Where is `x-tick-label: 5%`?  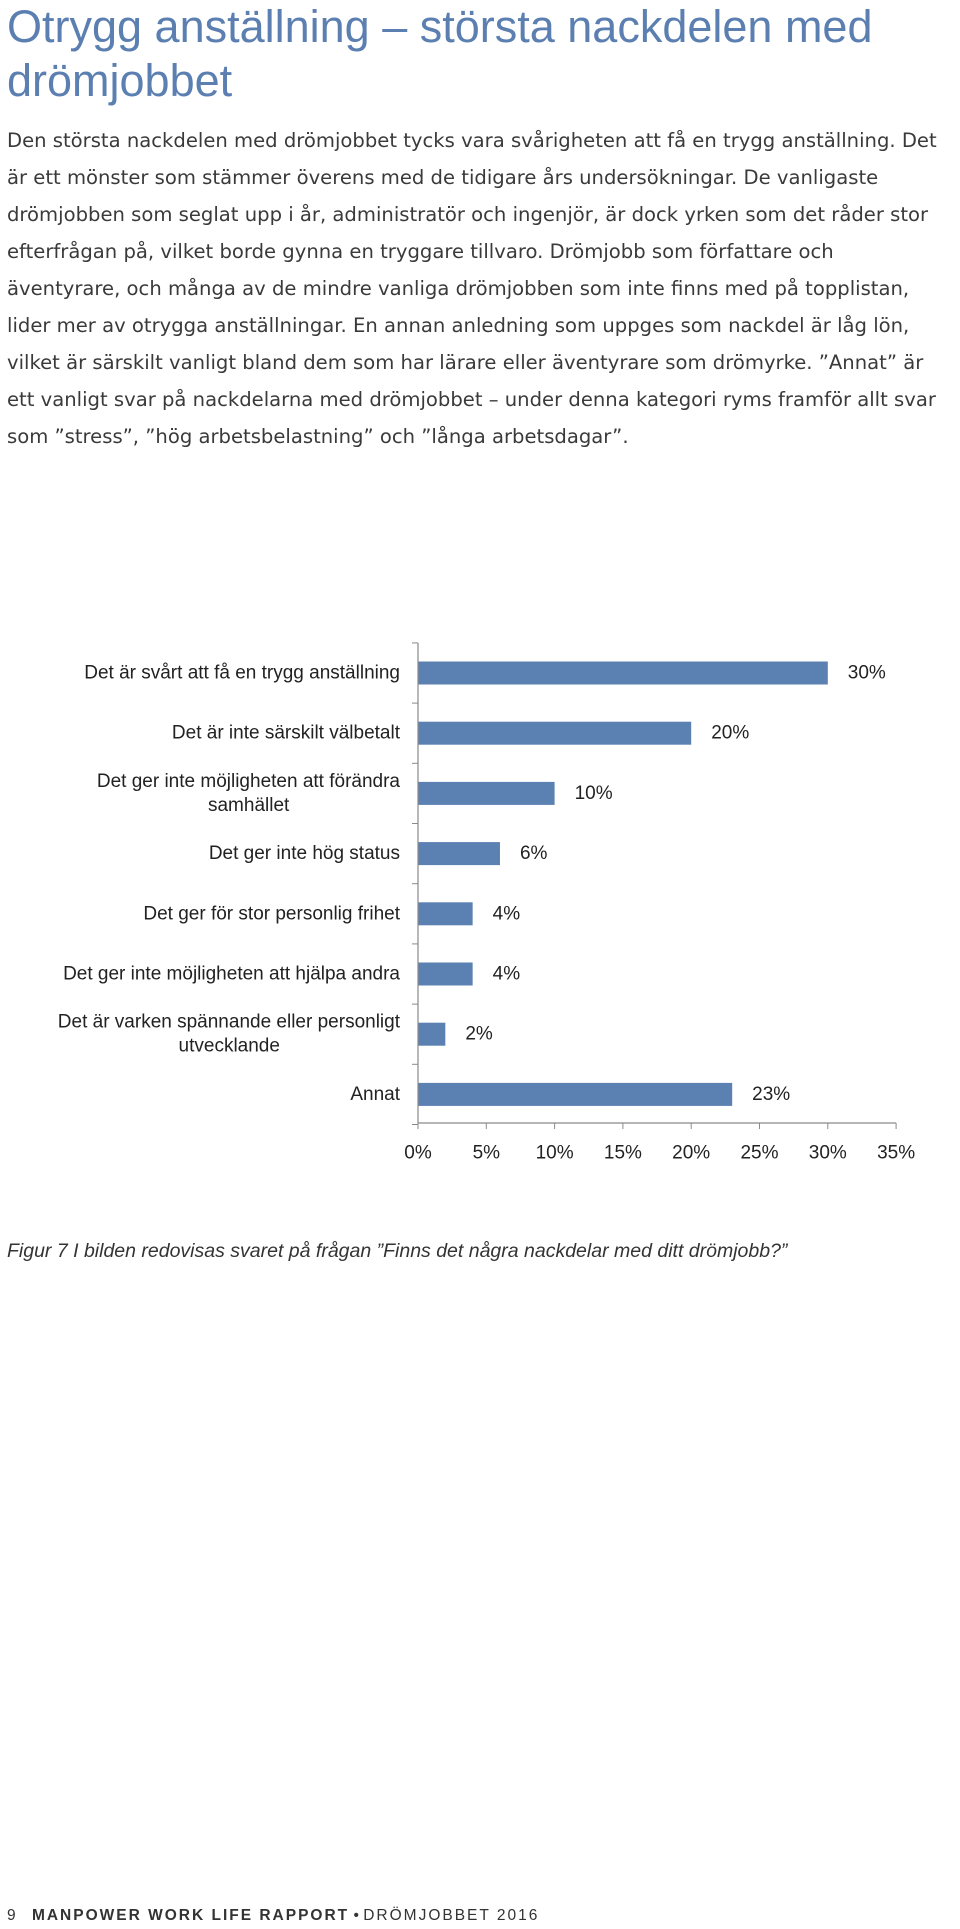
x-tick-label: 5% is located at coordinates (487, 1153).